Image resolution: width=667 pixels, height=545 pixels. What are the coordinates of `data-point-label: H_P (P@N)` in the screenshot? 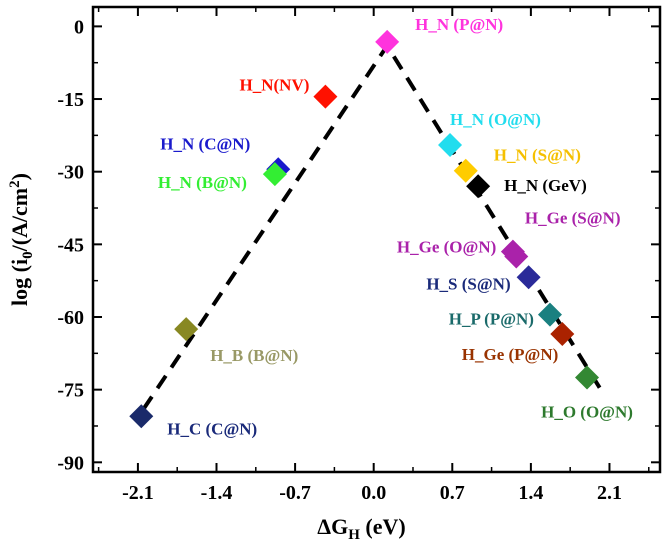 It's located at (491, 319).